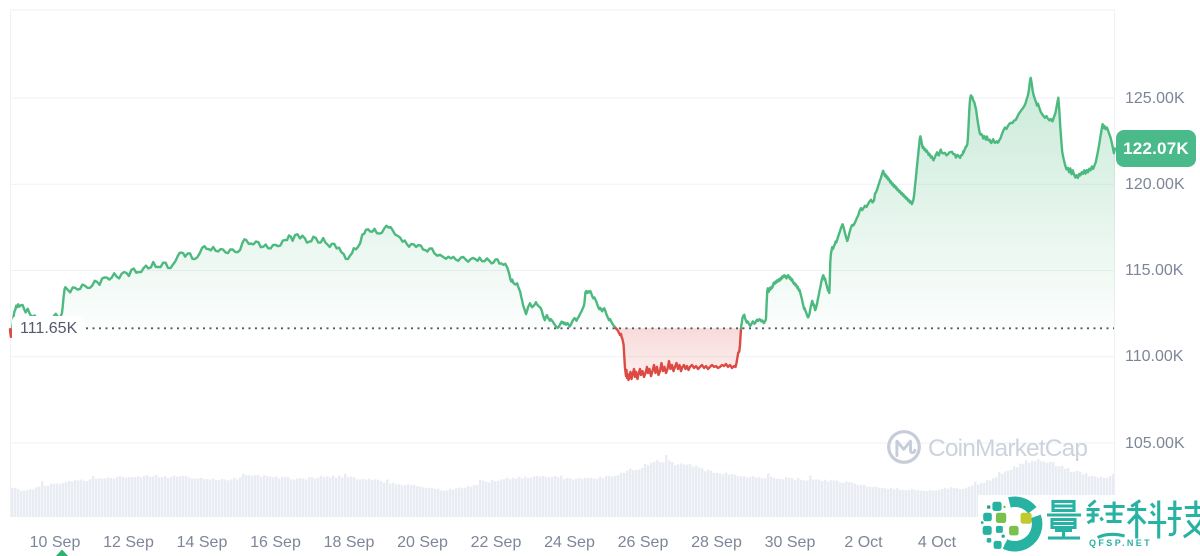  I want to click on x-axis-label: 2 Oct, so click(863, 542).